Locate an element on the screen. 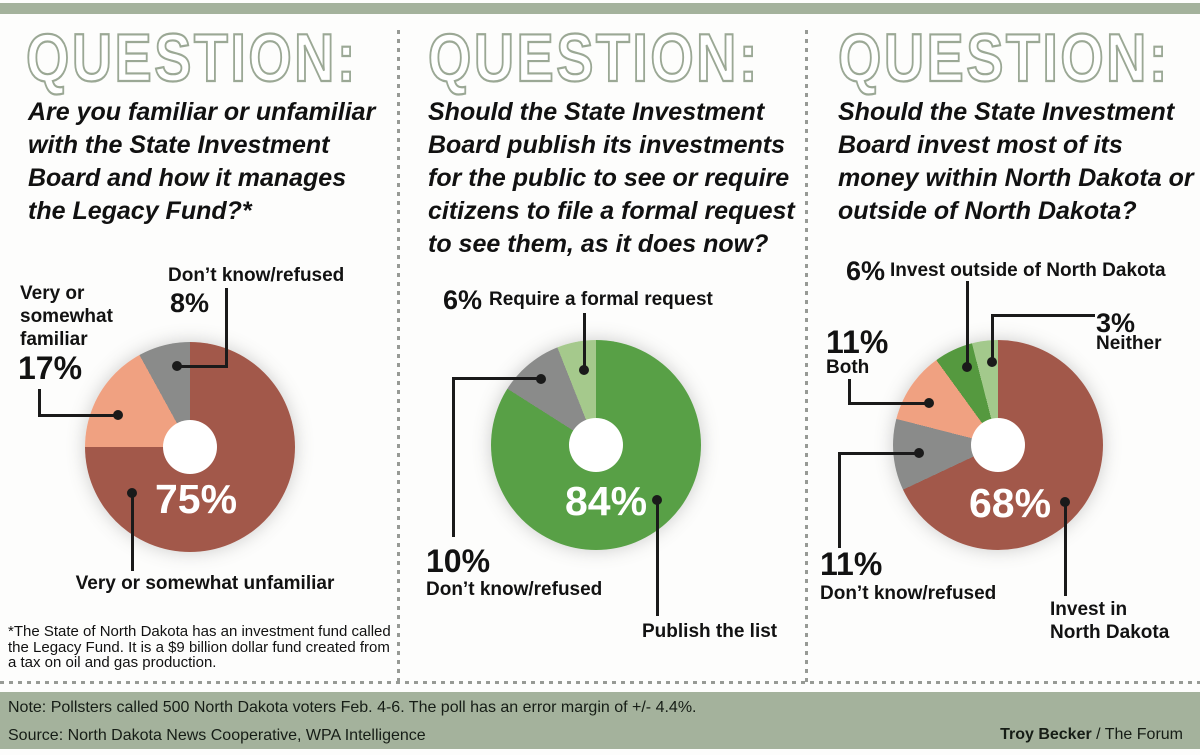  pie2-formal-callout-dot is located at coordinates (584, 370).